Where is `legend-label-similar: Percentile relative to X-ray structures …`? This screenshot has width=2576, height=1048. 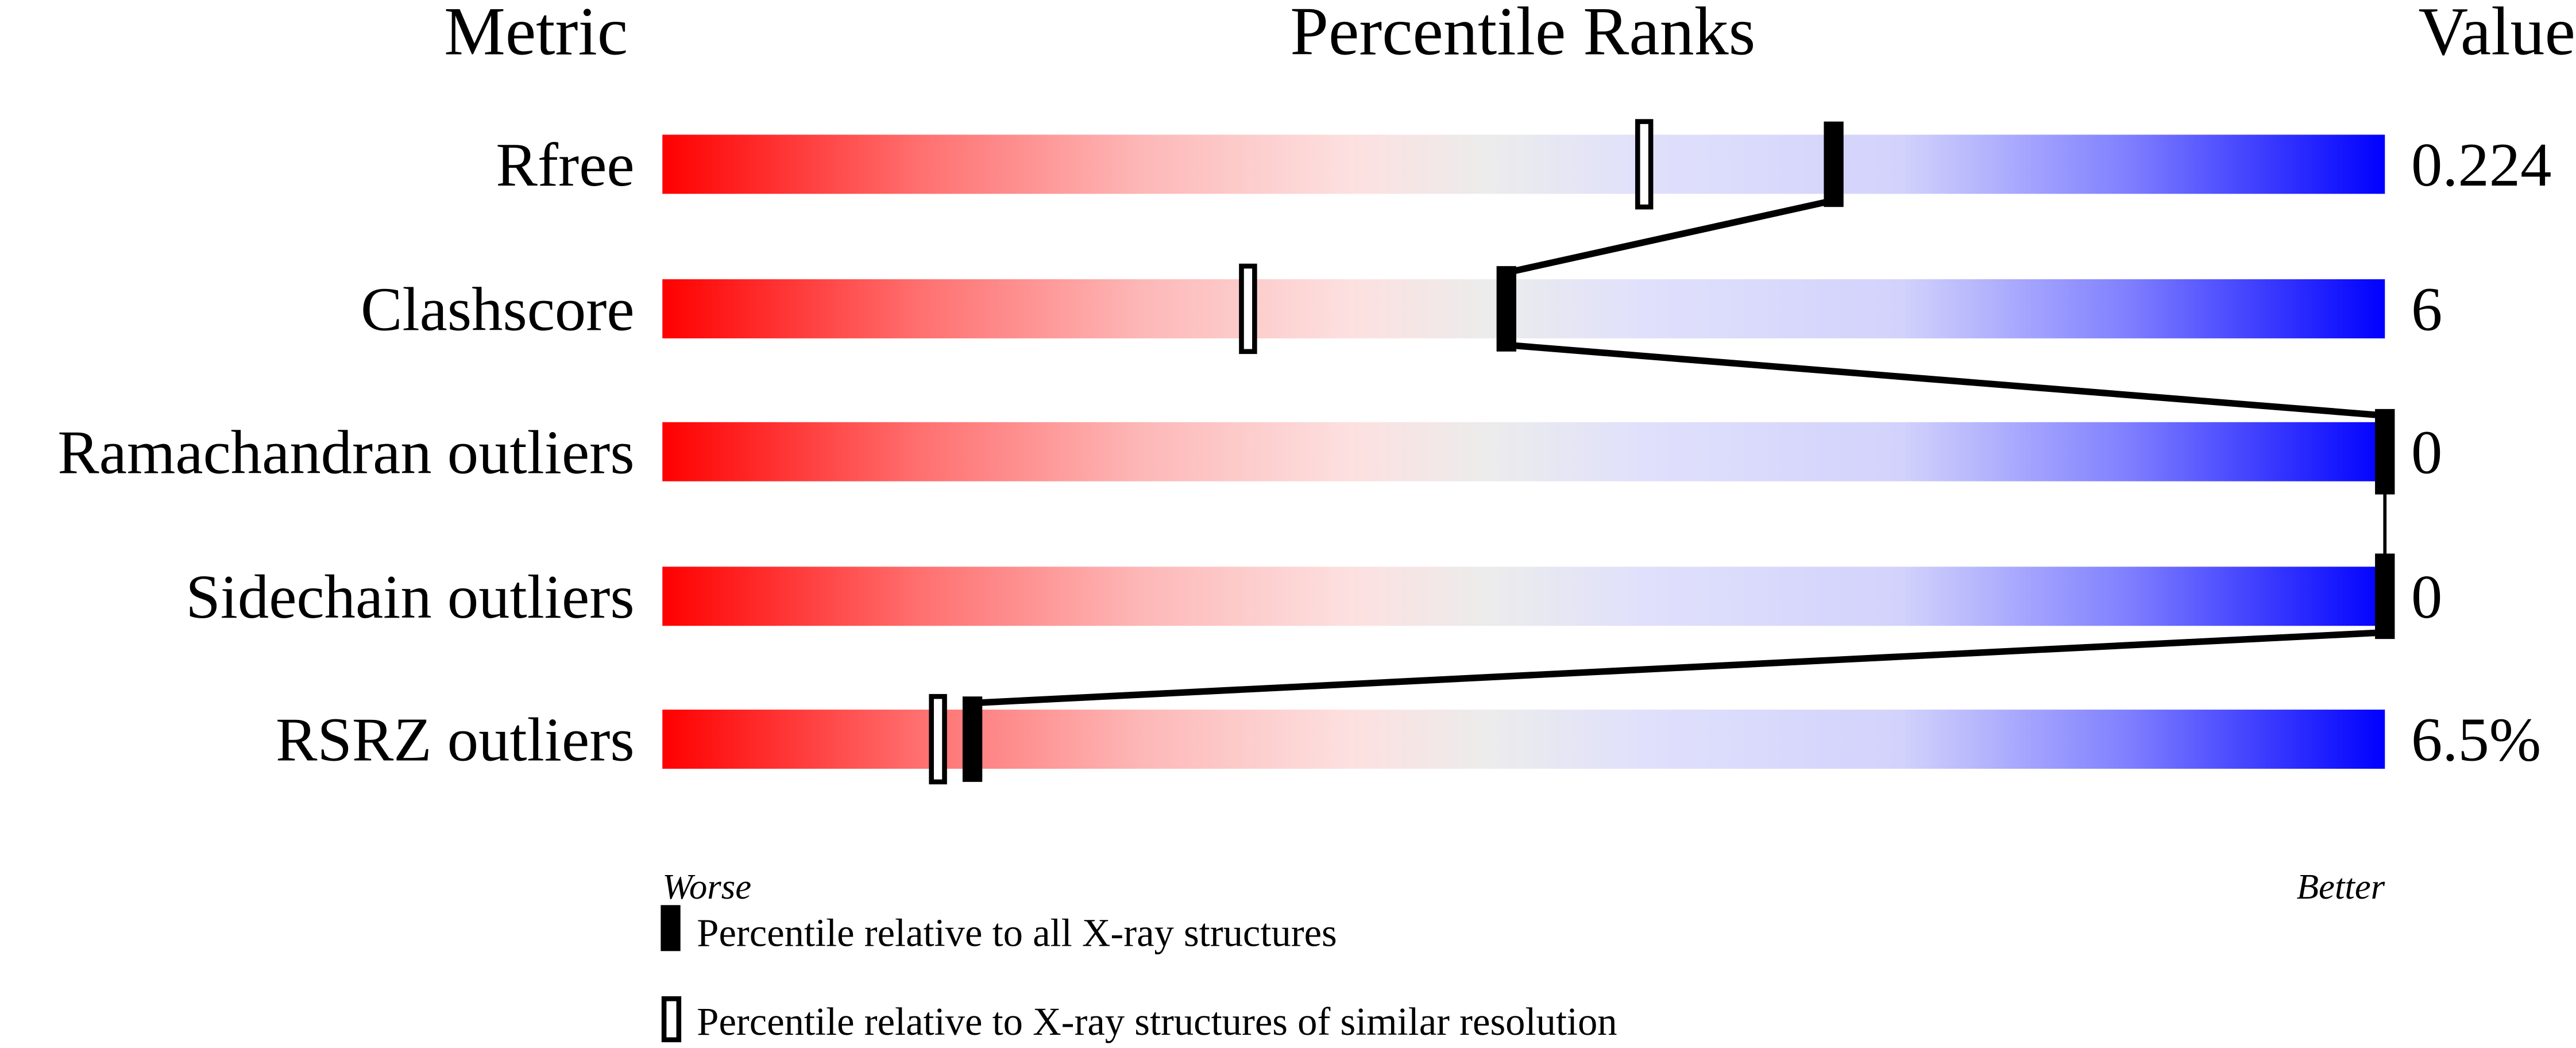 legend-label-similar: Percentile relative to X-ray structures … is located at coordinates (1157, 1021).